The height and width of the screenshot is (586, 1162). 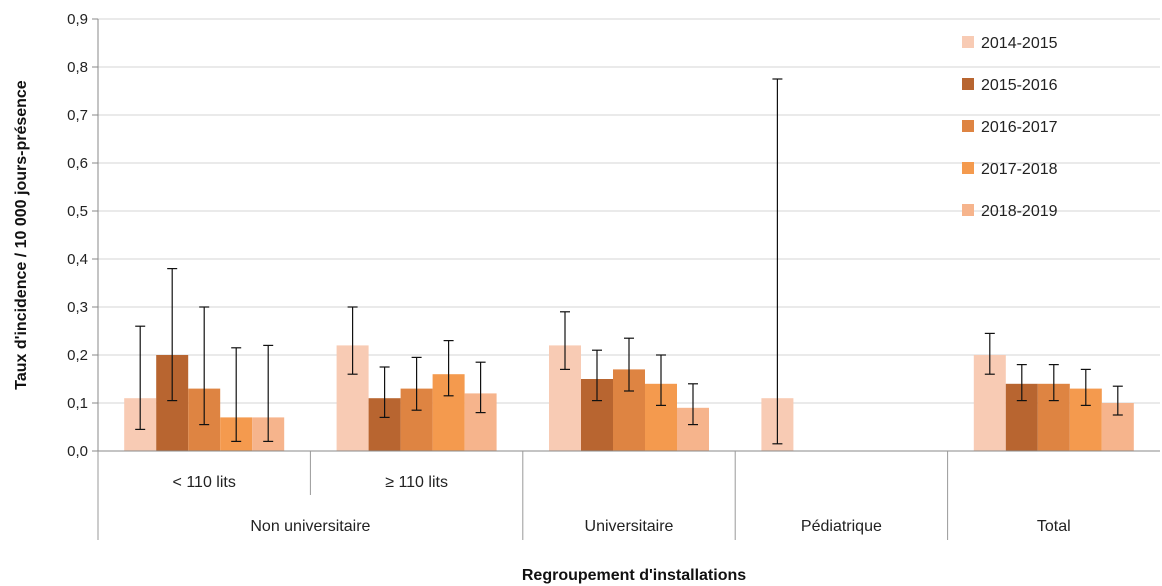 What do you see at coordinates (77, 451) in the screenshot?
I see `y-tick-label: 0,0` at bounding box center [77, 451].